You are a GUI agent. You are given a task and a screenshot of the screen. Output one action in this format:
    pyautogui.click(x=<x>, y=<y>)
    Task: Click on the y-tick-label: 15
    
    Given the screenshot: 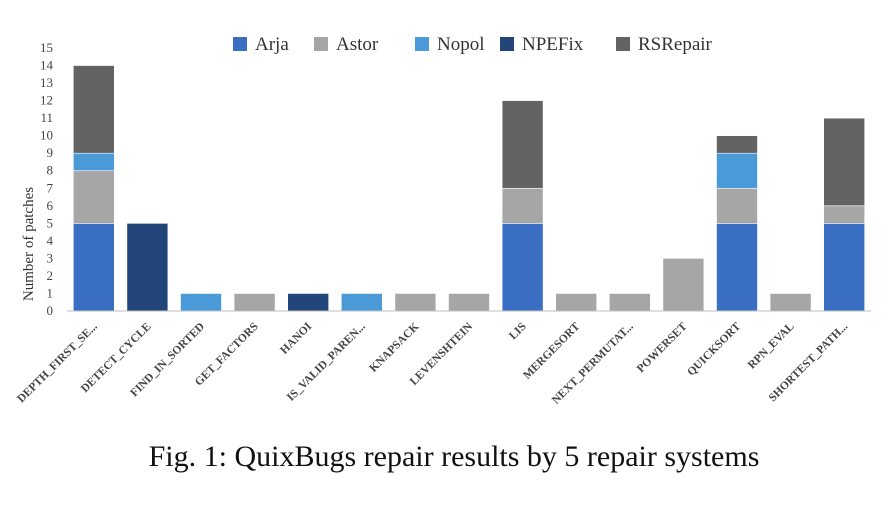 What is the action you would take?
    pyautogui.click(x=46, y=47)
    